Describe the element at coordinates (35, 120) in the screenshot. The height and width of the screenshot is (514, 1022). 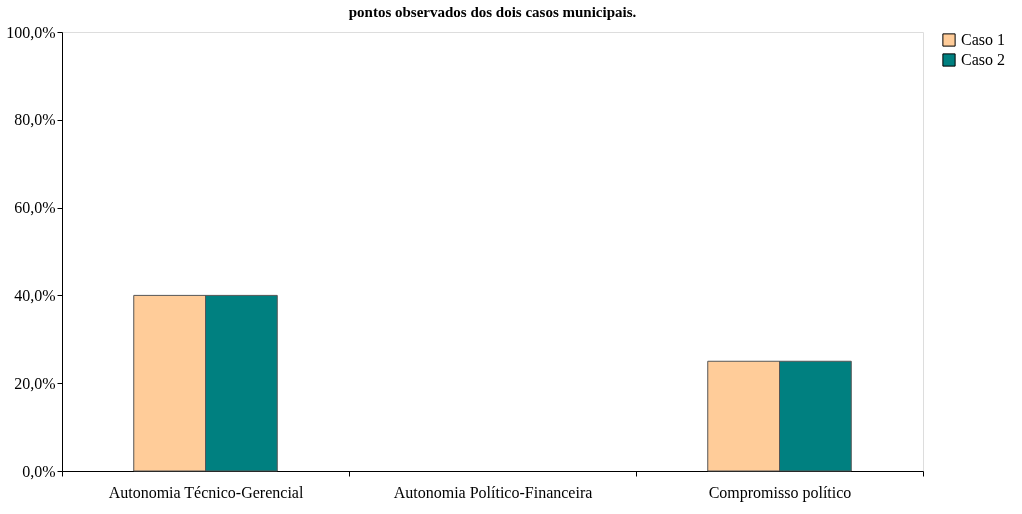
I see `y-tick-label: 80,0%` at that location.